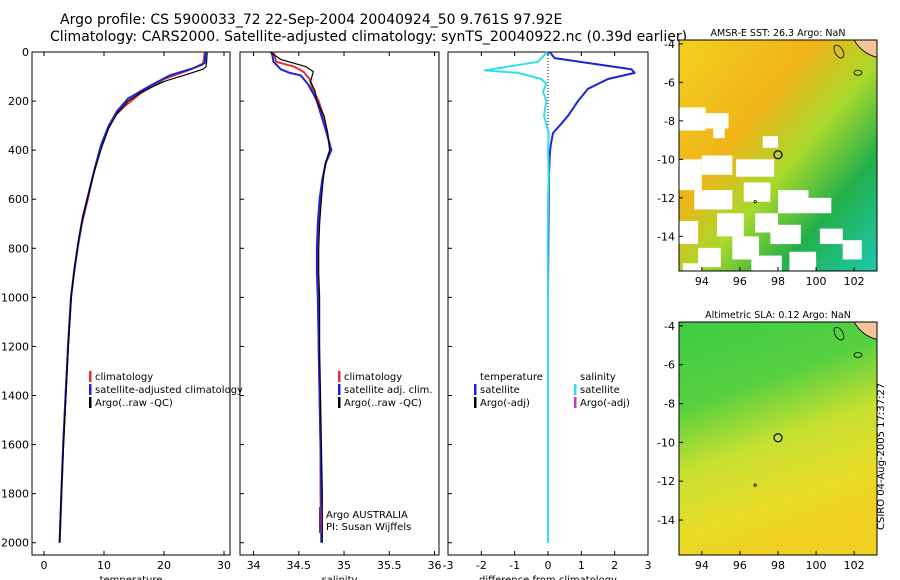 This screenshot has height=580, width=900. What do you see at coordinates (434, 565) in the screenshot?
I see `x-tick-label: 36` at bounding box center [434, 565].